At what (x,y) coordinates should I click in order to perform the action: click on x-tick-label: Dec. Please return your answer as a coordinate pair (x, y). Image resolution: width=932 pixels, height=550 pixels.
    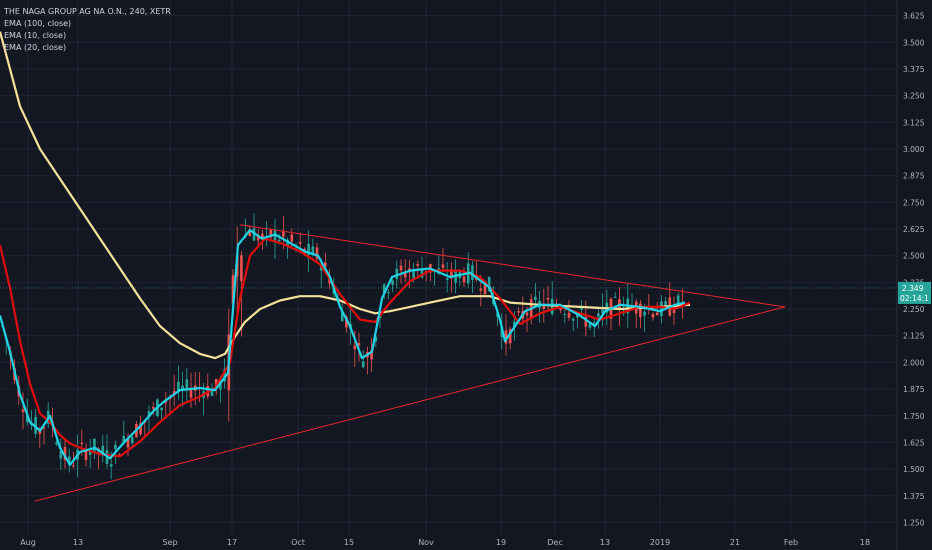
    Looking at the image, I should click on (554, 542).